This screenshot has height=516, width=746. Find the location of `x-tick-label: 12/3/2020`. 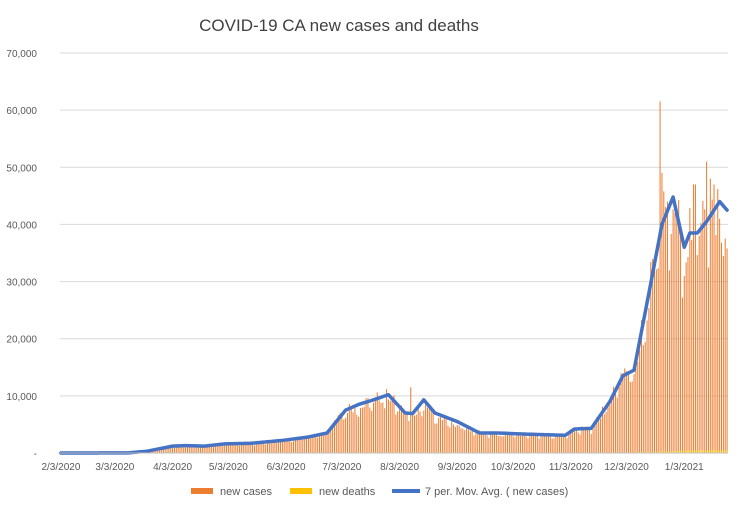

x-tick-label: 12/3/2020 is located at coordinates (626, 467).